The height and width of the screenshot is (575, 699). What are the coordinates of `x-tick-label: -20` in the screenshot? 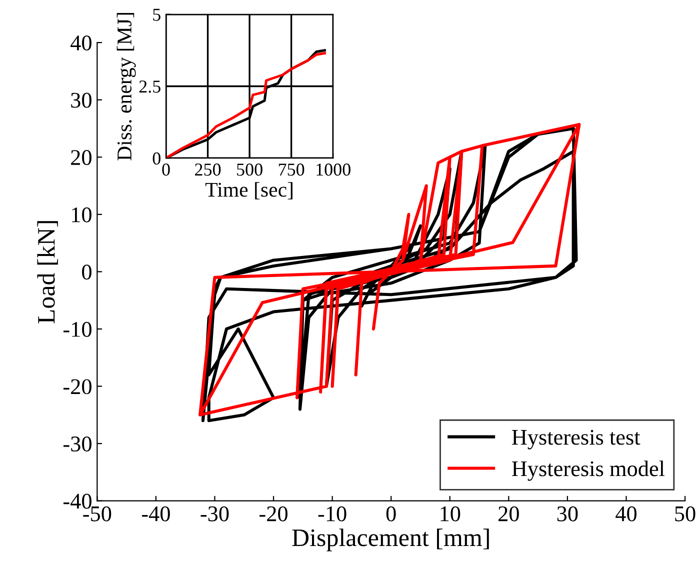 It's located at (274, 514).